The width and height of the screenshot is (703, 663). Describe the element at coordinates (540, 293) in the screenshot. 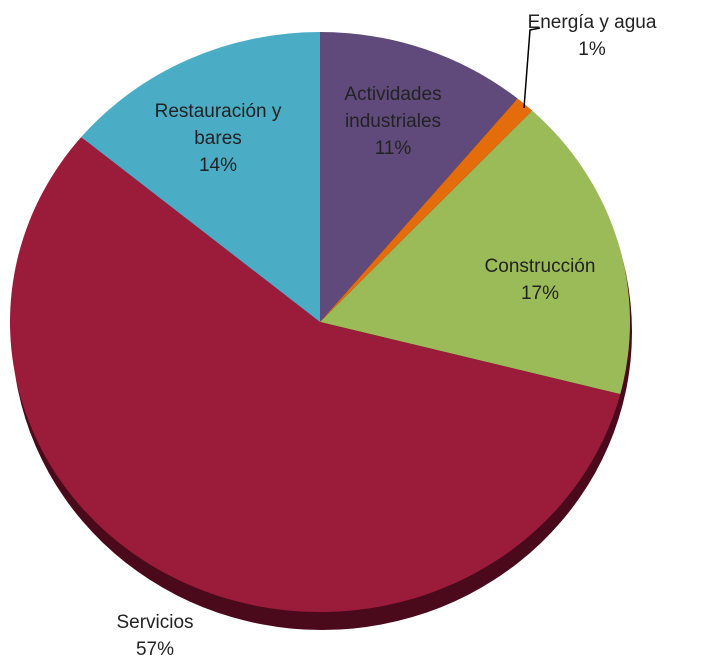

I see `value-label: 17%` at that location.